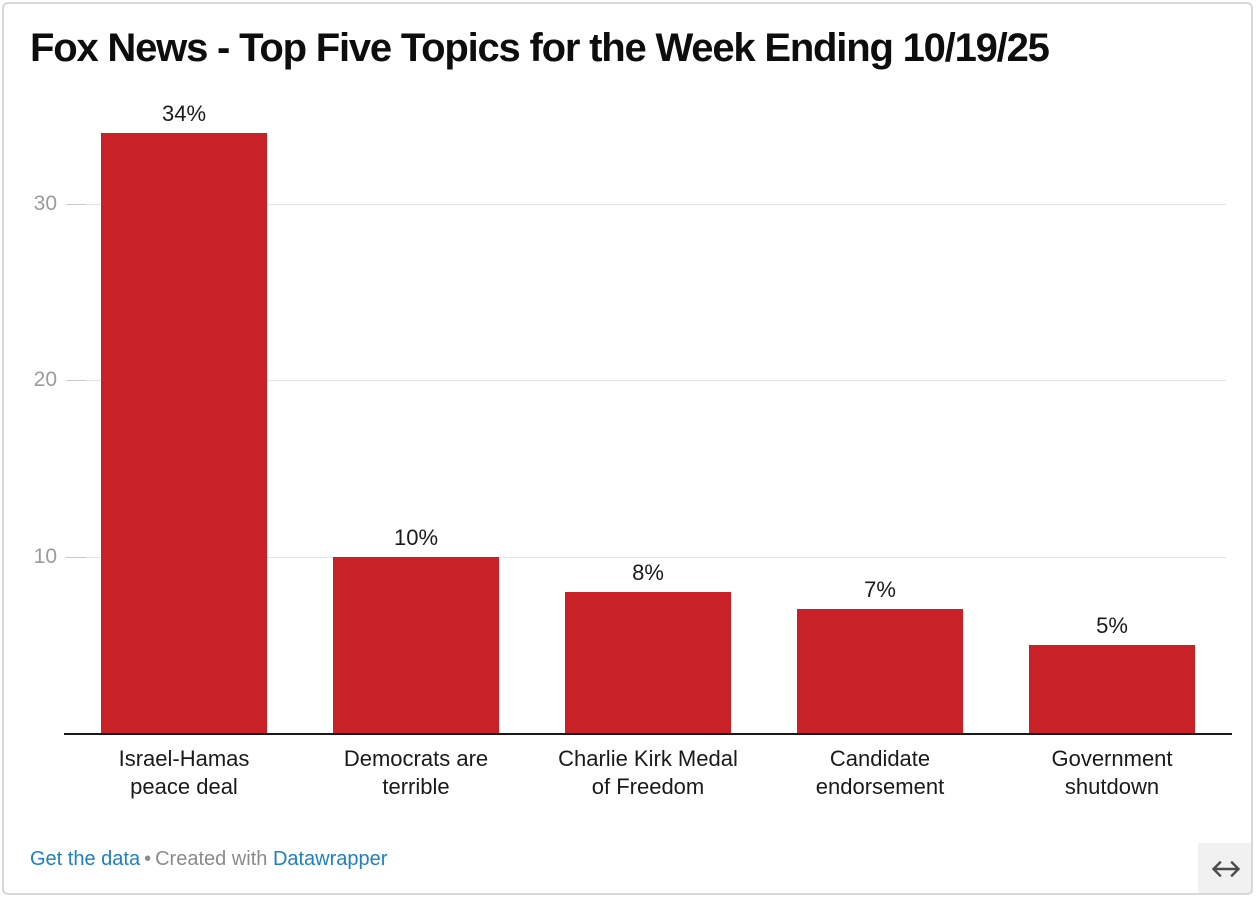 The height and width of the screenshot is (898, 1256). I want to click on get-the-data-link: Get the data, so click(85, 859).